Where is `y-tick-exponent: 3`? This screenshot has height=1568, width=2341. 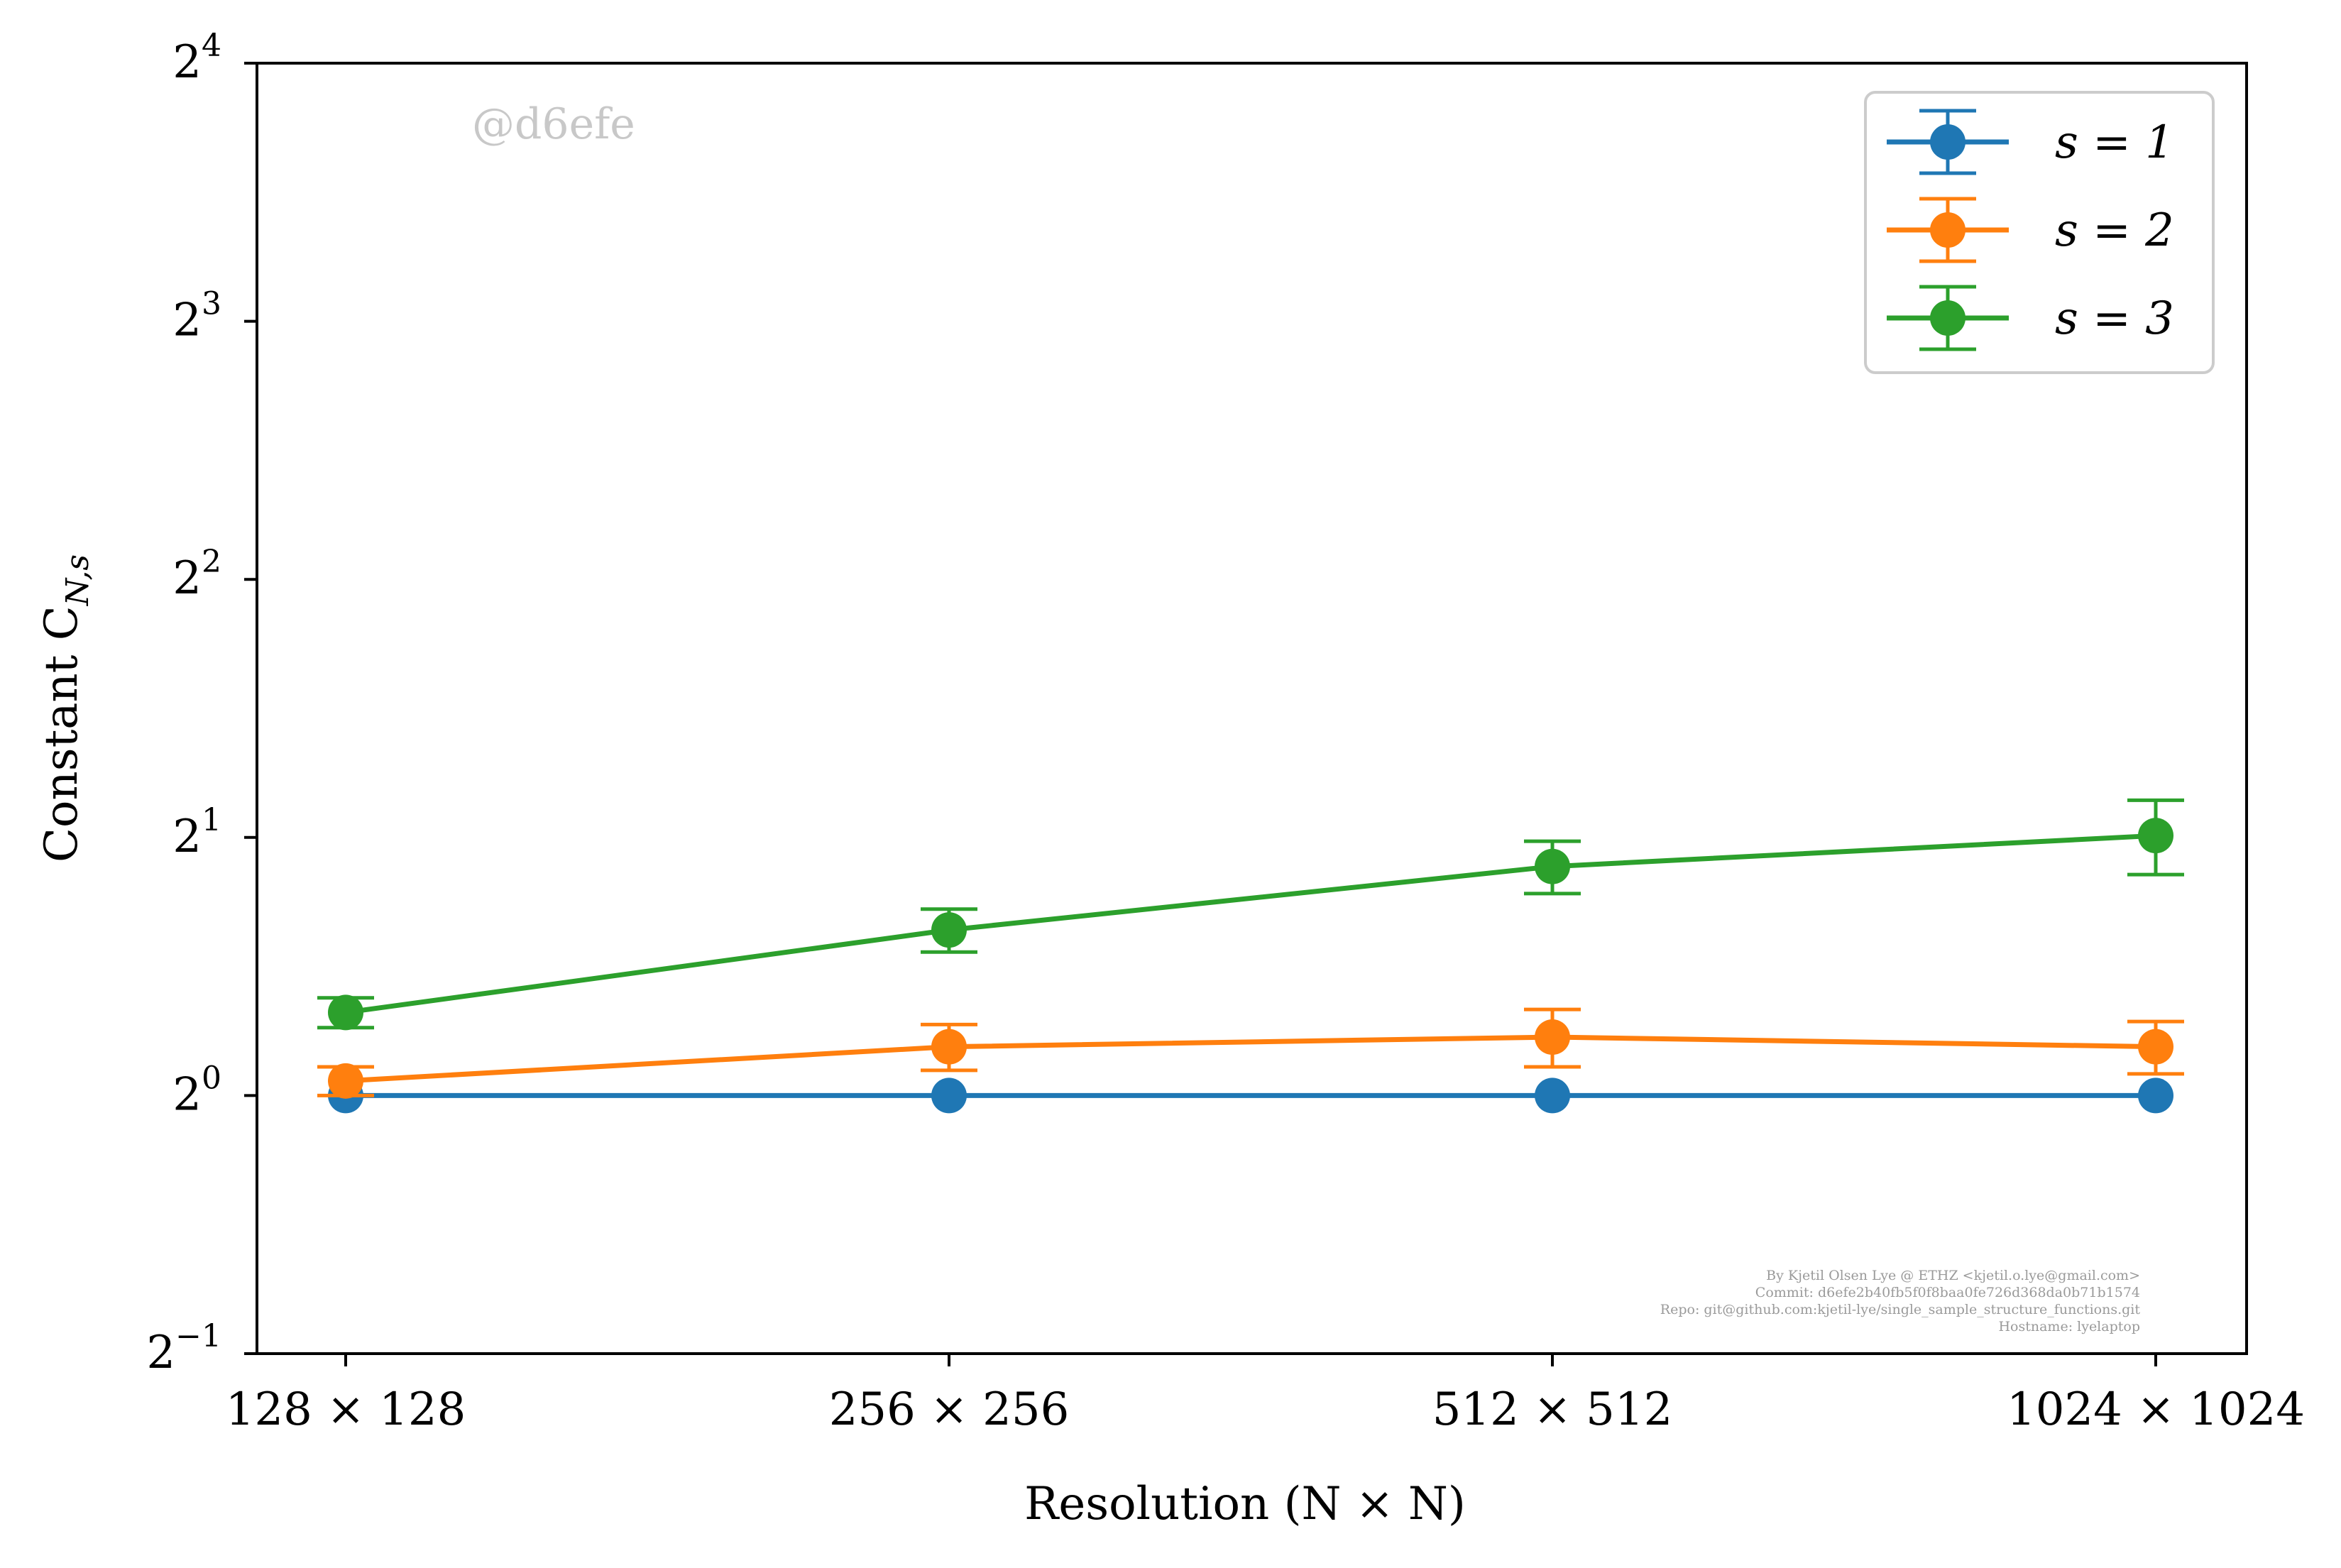
y-tick-exponent: 3 is located at coordinates (212, 304).